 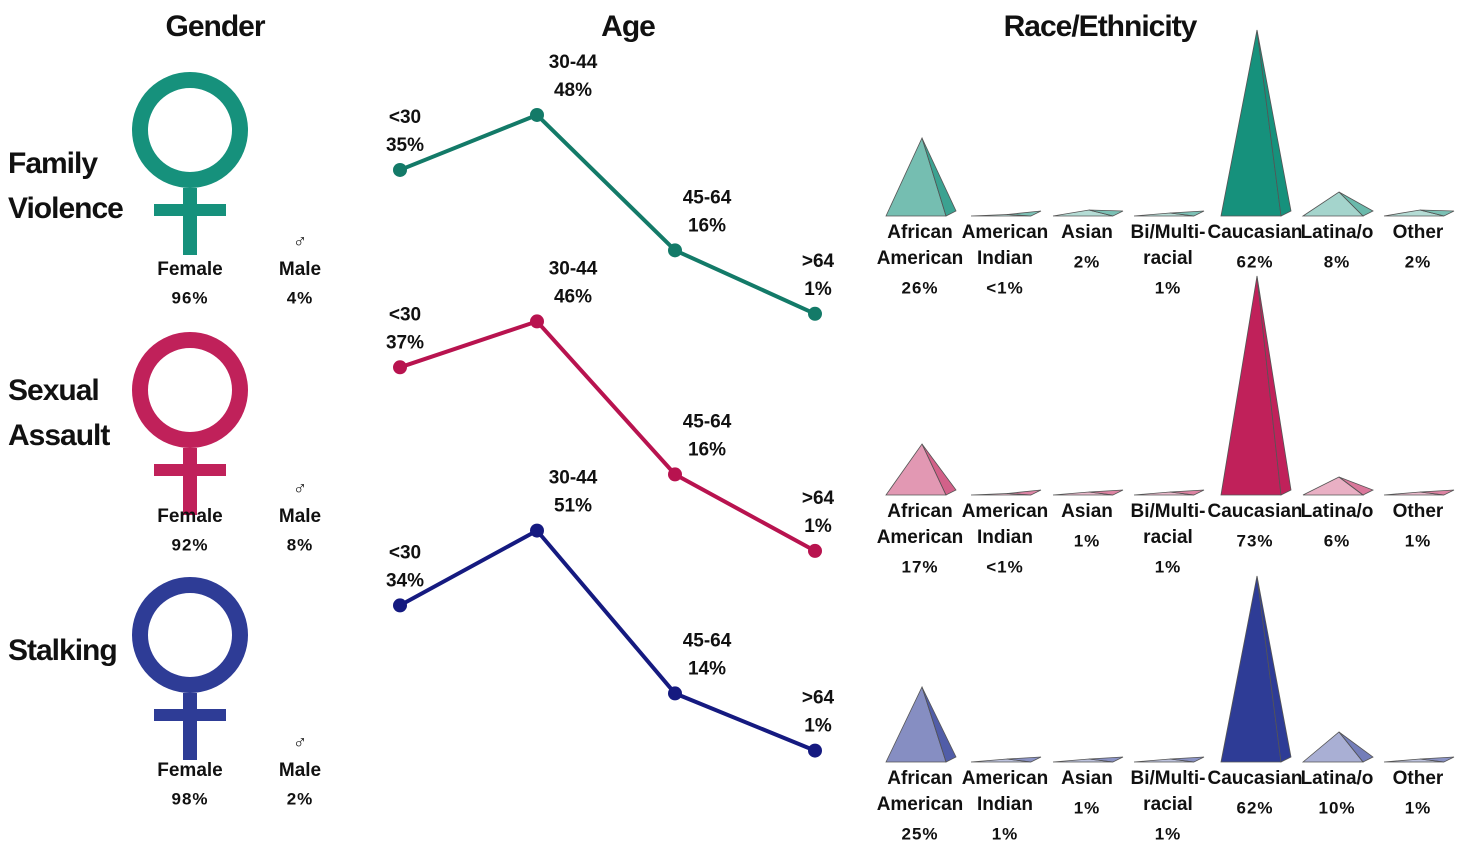 What do you see at coordinates (1418, 778) in the screenshot?
I see `race-category: Other` at bounding box center [1418, 778].